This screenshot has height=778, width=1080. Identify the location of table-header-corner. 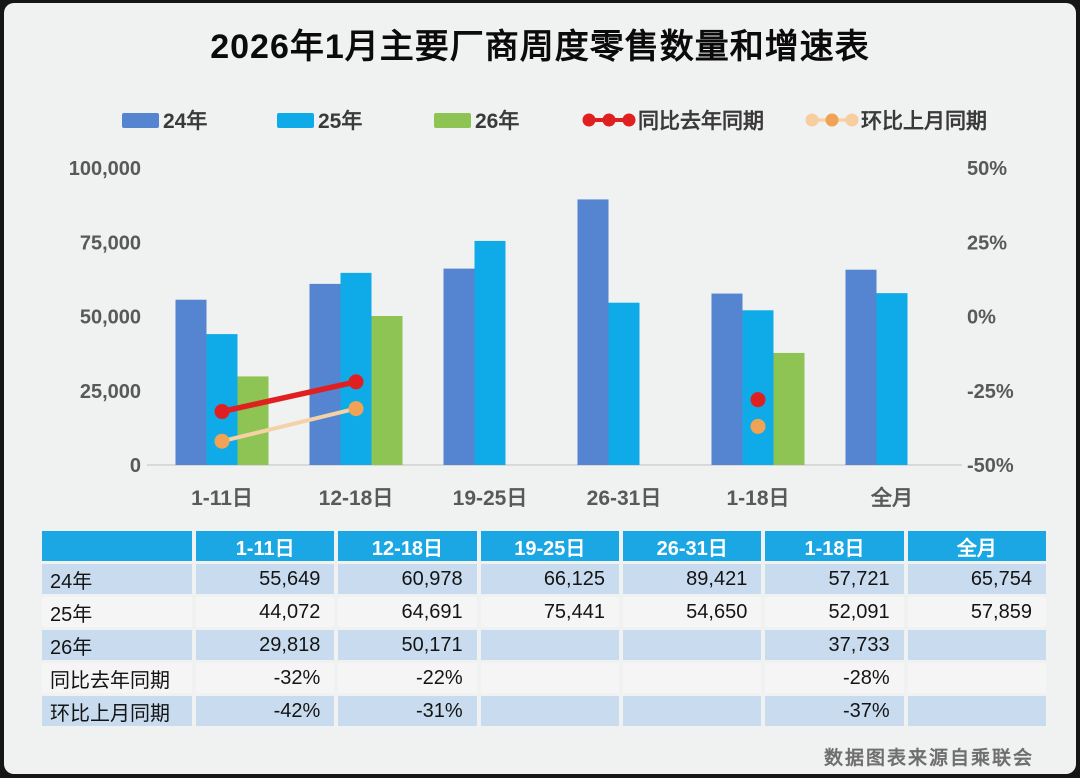
(117, 546).